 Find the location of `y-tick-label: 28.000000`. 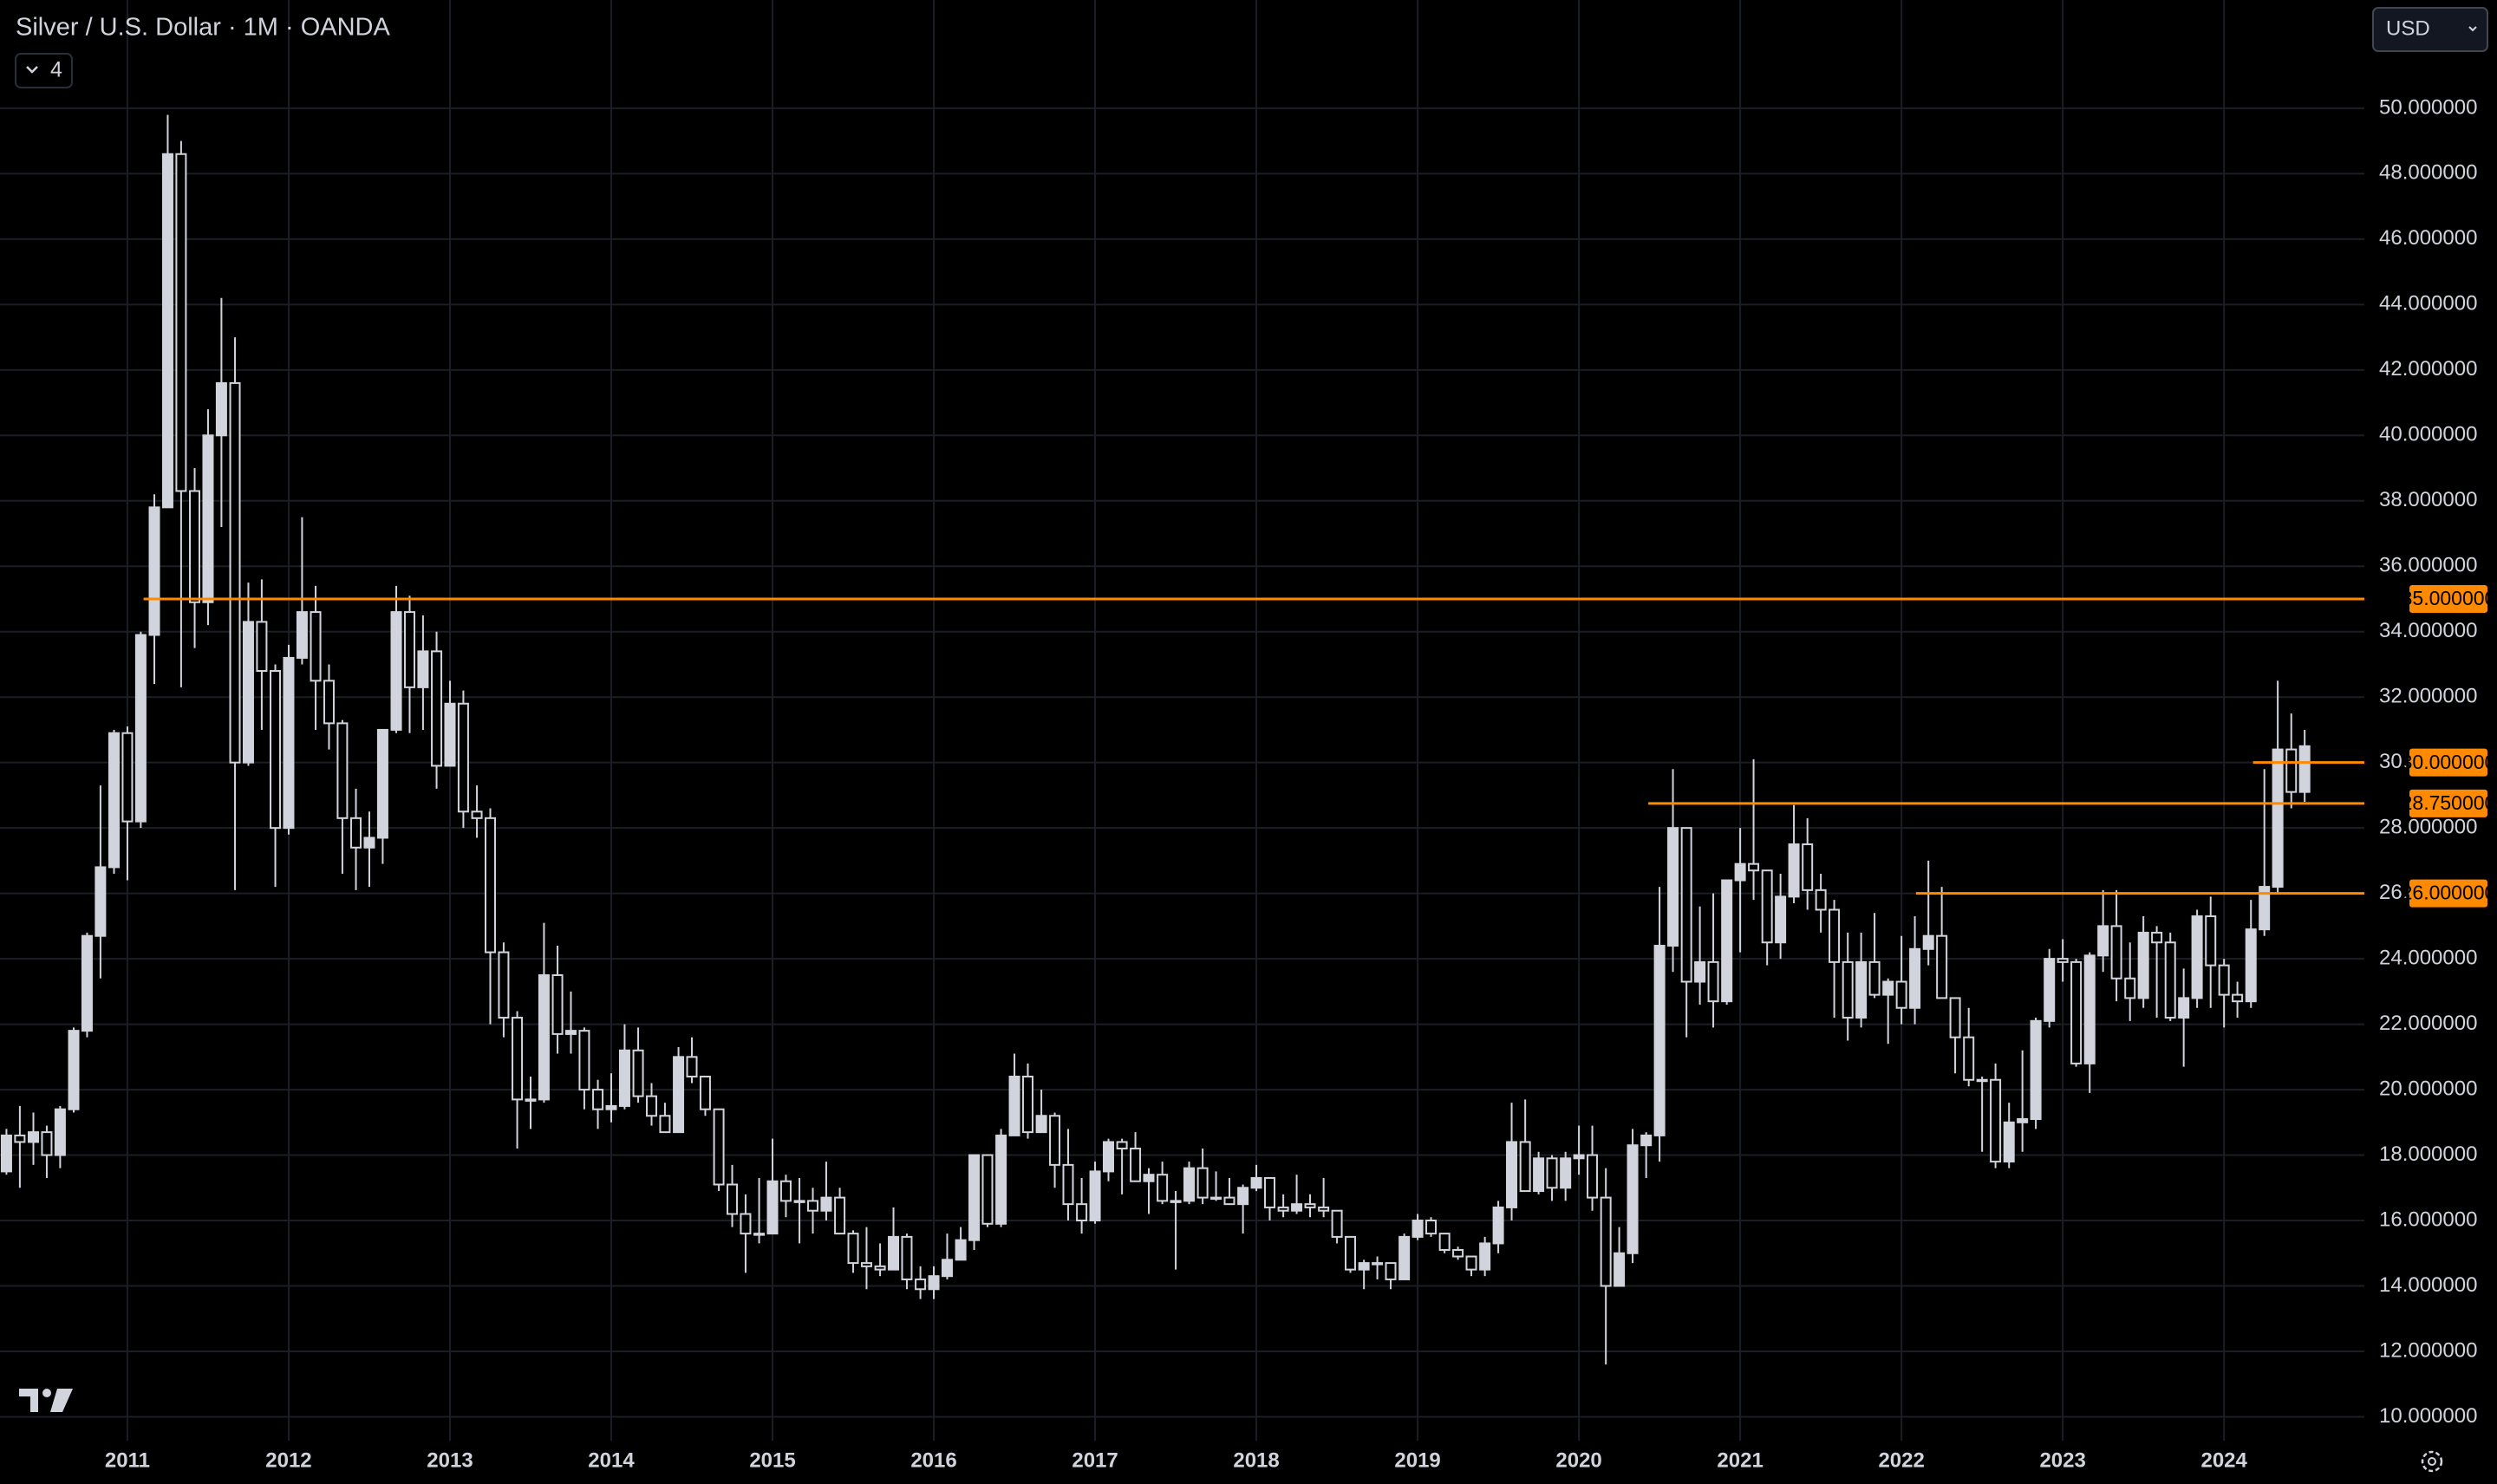

y-tick-label: 28.000000 is located at coordinates (2428, 827).